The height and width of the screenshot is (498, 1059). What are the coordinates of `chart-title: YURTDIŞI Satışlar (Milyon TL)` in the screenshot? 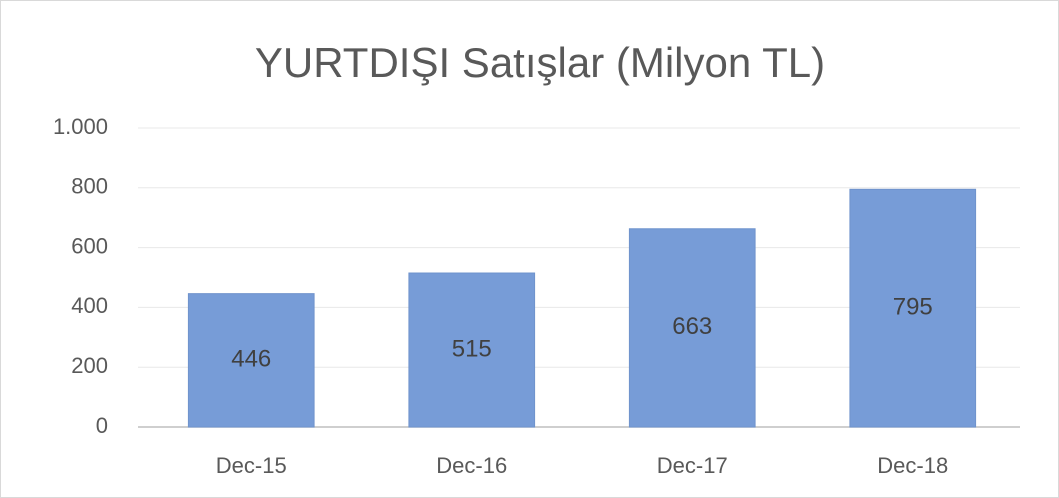 It's located at (540, 62).